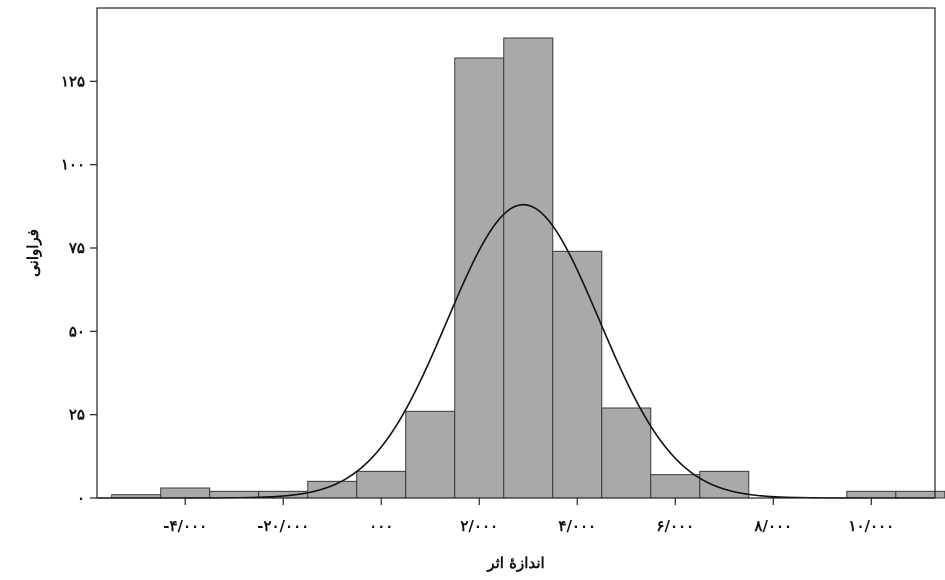  Describe the element at coordinates (381, 526) in the screenshot. I see `x-tick-label: ۰۰۰` at that location.